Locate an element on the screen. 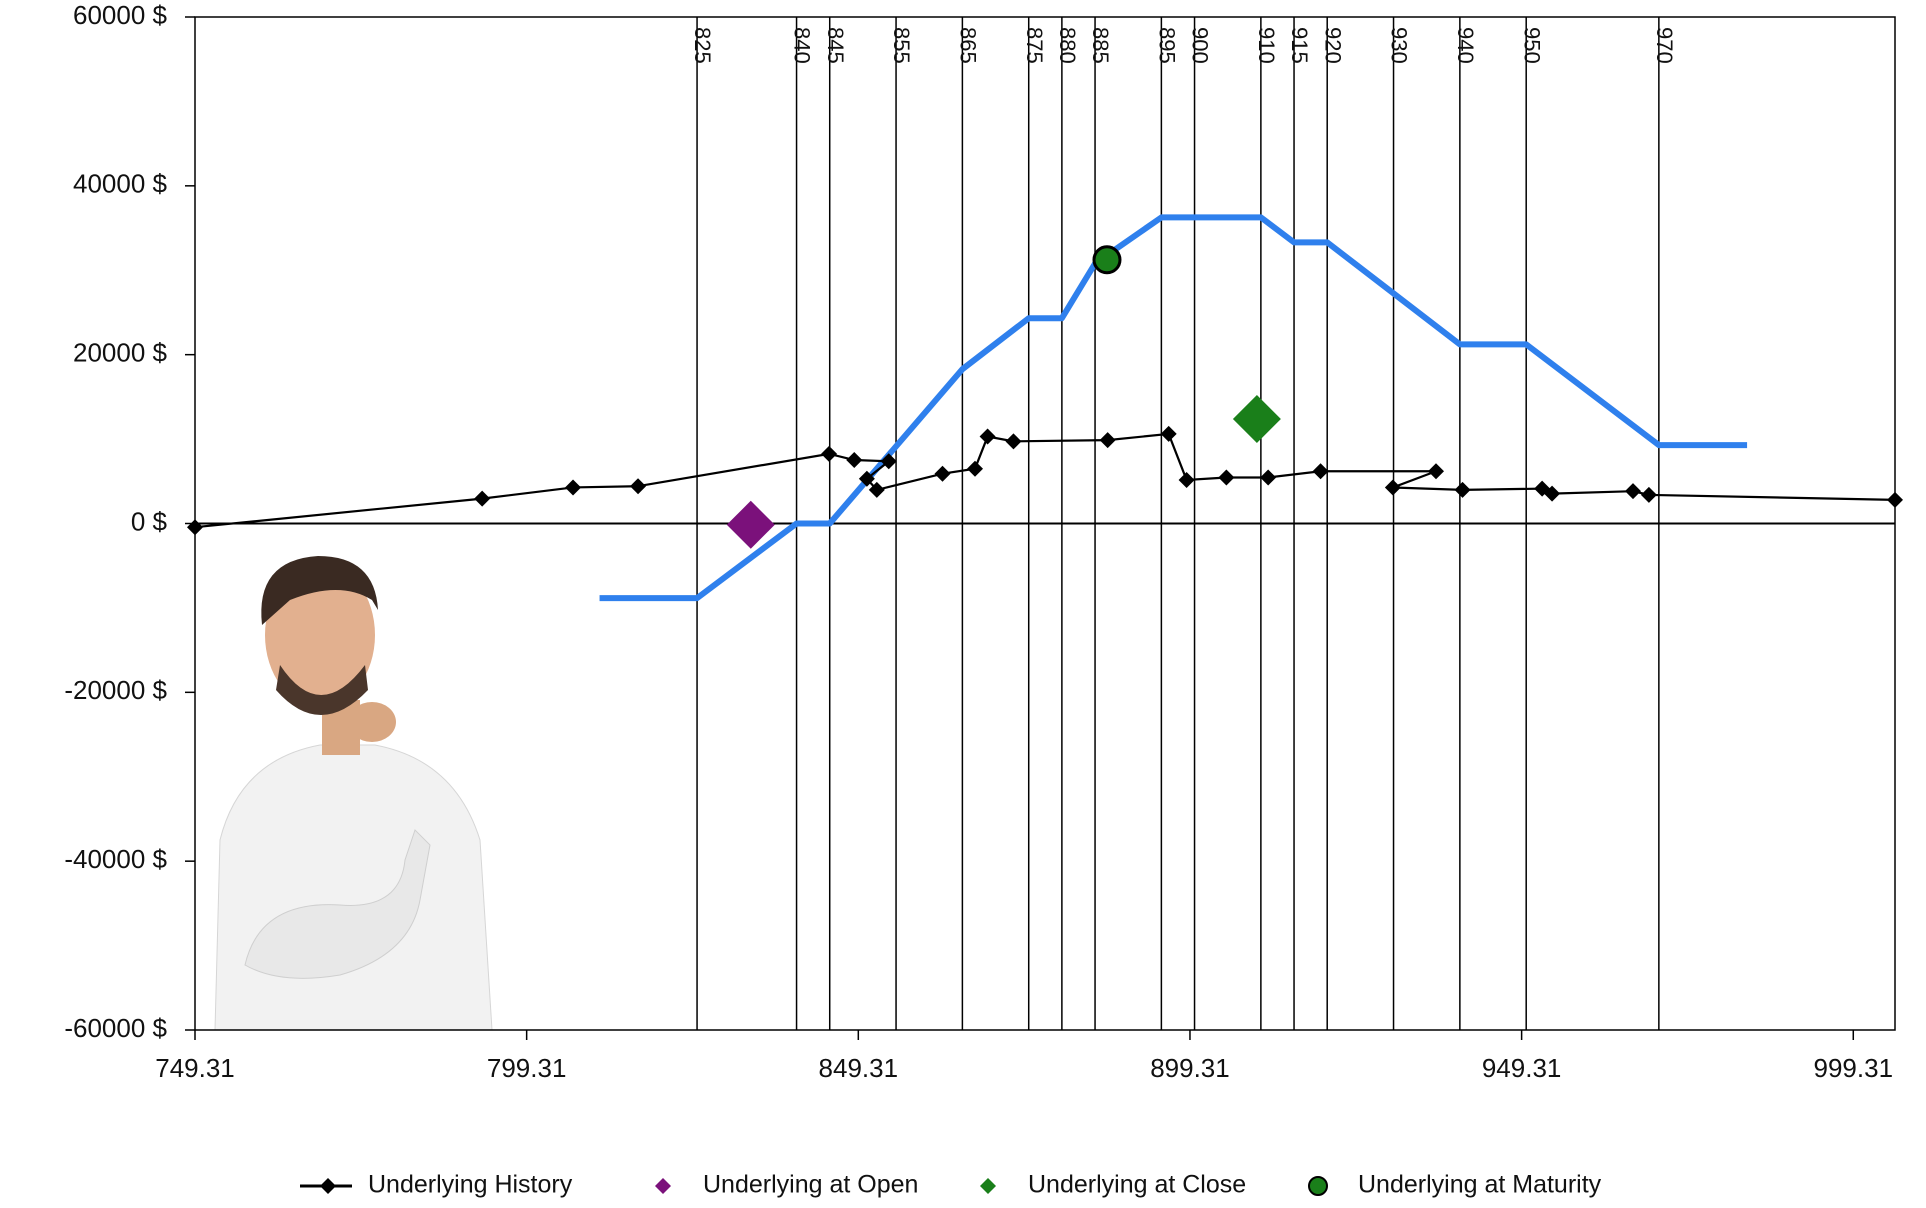 This screenshot has height=1208, width=1926. strike-label: 865 is located at coordinates (968, 45).